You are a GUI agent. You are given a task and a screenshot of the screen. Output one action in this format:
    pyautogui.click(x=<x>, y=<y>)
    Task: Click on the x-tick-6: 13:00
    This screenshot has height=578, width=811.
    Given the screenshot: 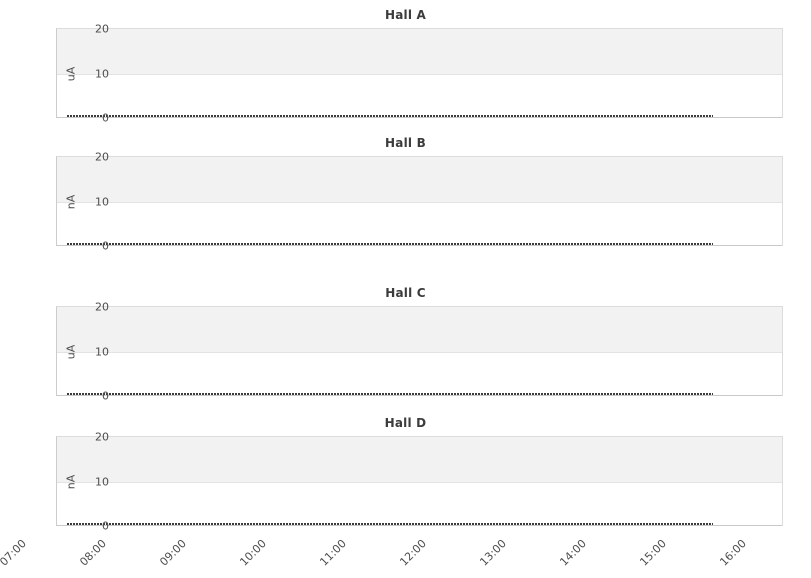 What is the action you would take?
    pyautogui.click(x=493, y=553)
    